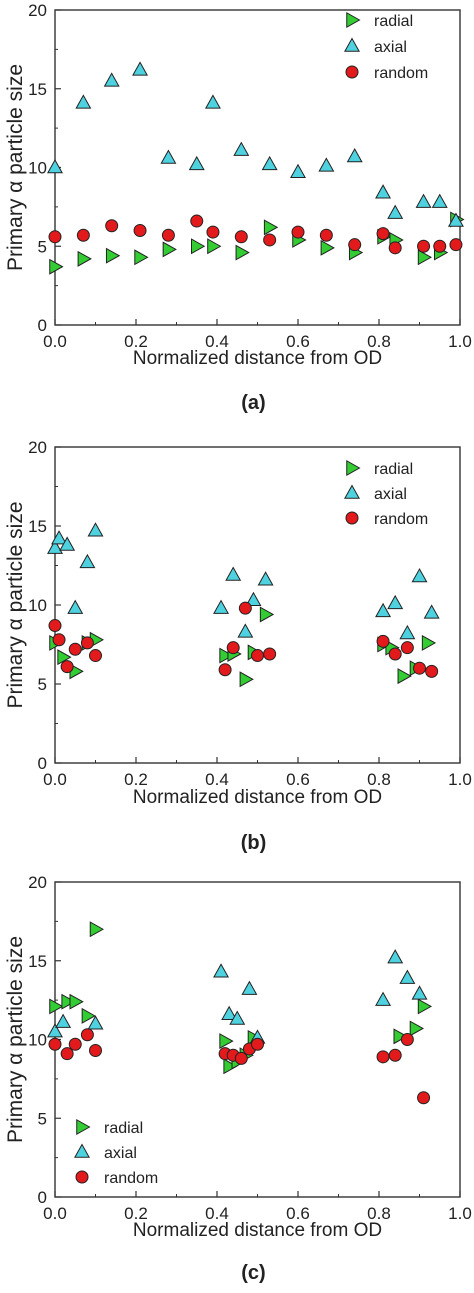  What do you see at coordinates (390, 47) in the screenshot?
I see `legend-label-axial: axial` at bounding box center [390, 47].